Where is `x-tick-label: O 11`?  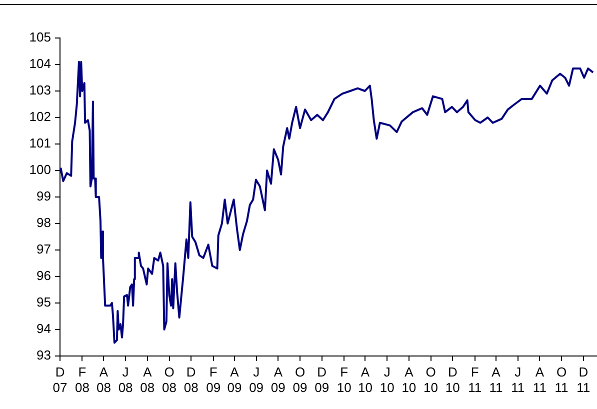 x-tick-label: O 11 is located at coordinates (561, 379).